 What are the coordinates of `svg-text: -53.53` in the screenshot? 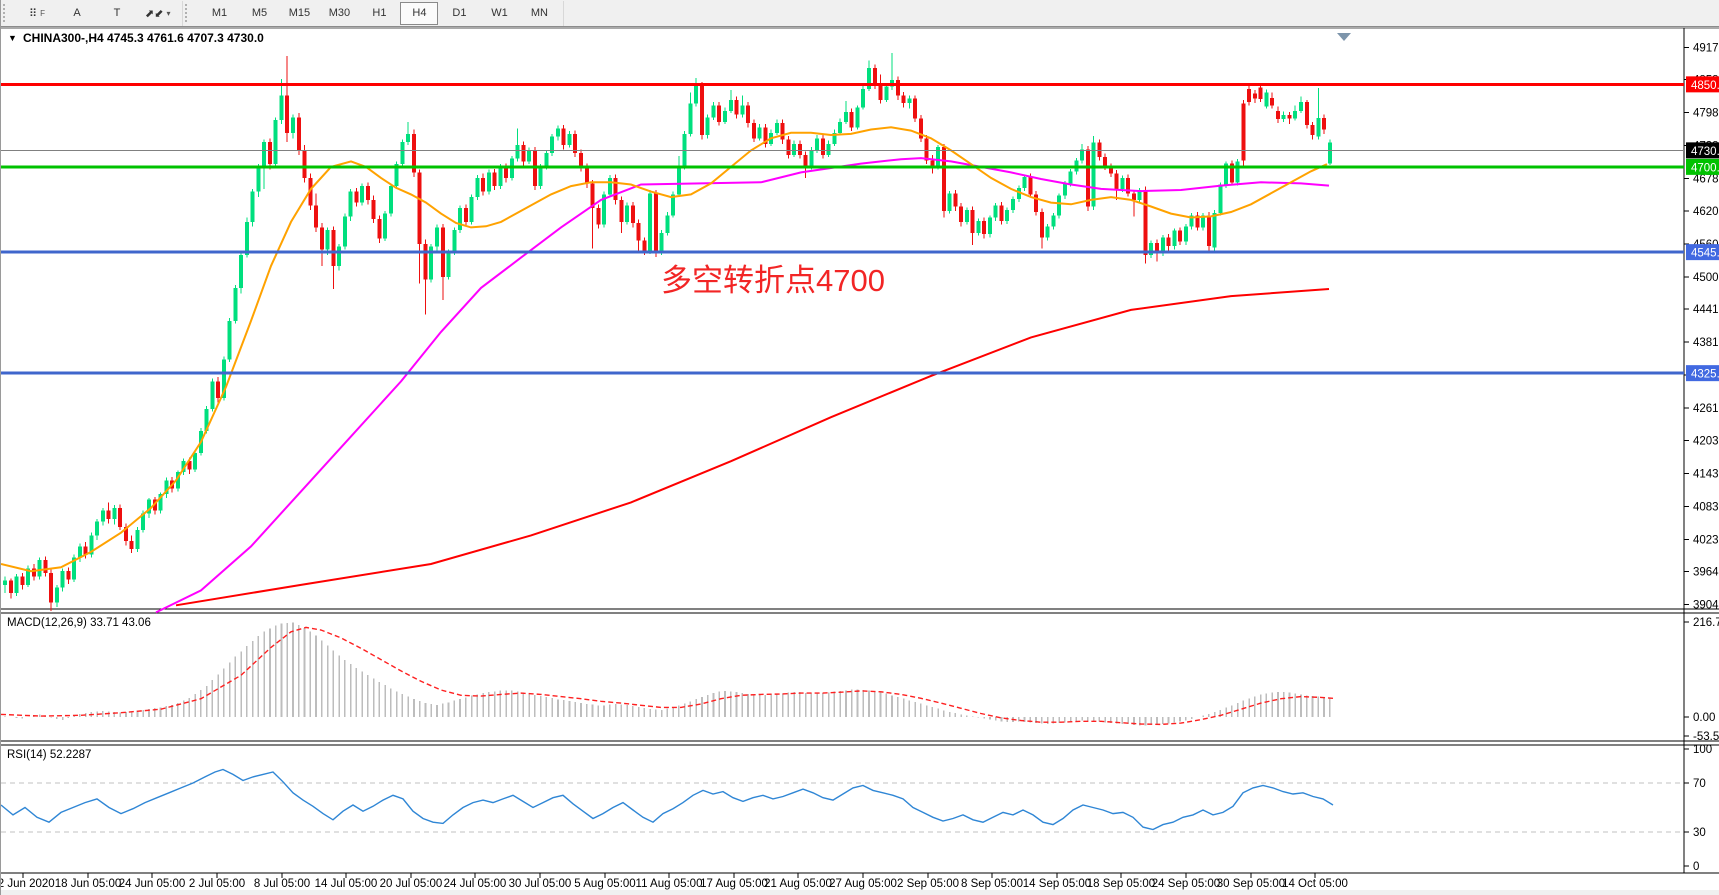 It's located at (1706, 737).